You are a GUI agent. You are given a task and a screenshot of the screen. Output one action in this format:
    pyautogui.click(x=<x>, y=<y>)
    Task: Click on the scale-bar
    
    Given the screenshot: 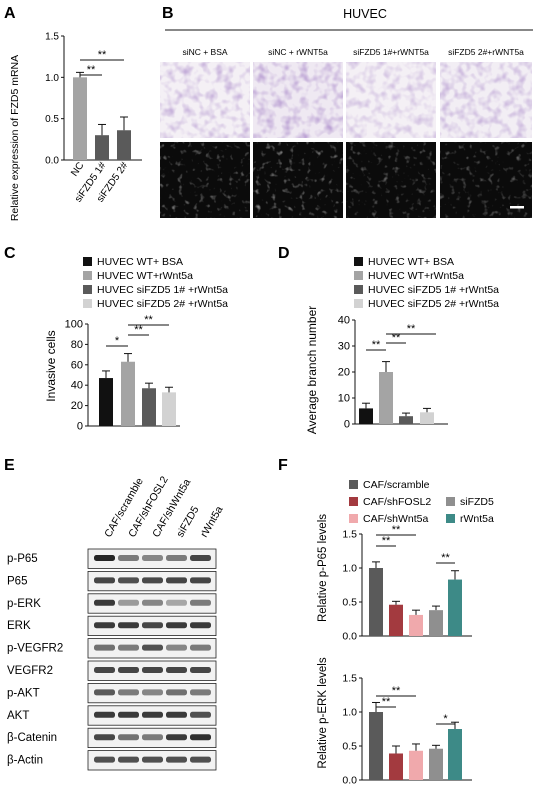 What is the action you would take?
    pyautogui.click(x=517, y=207)
    